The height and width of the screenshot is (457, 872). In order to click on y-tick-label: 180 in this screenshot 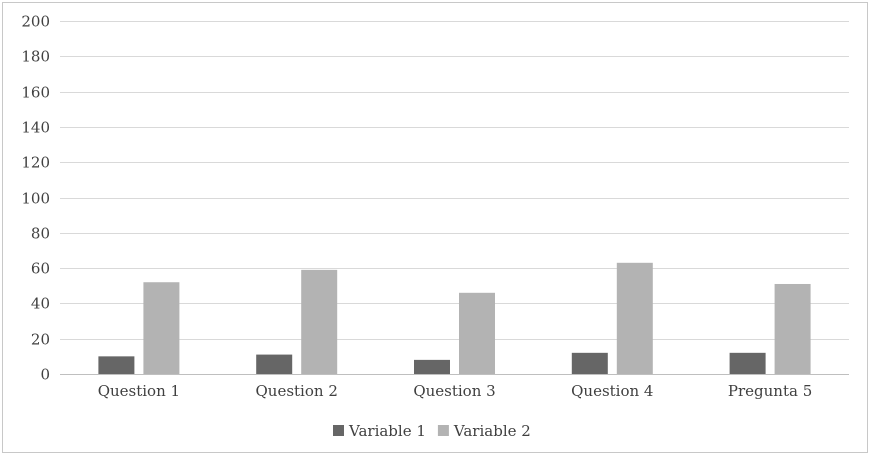, I will do `click(35, 57)`.